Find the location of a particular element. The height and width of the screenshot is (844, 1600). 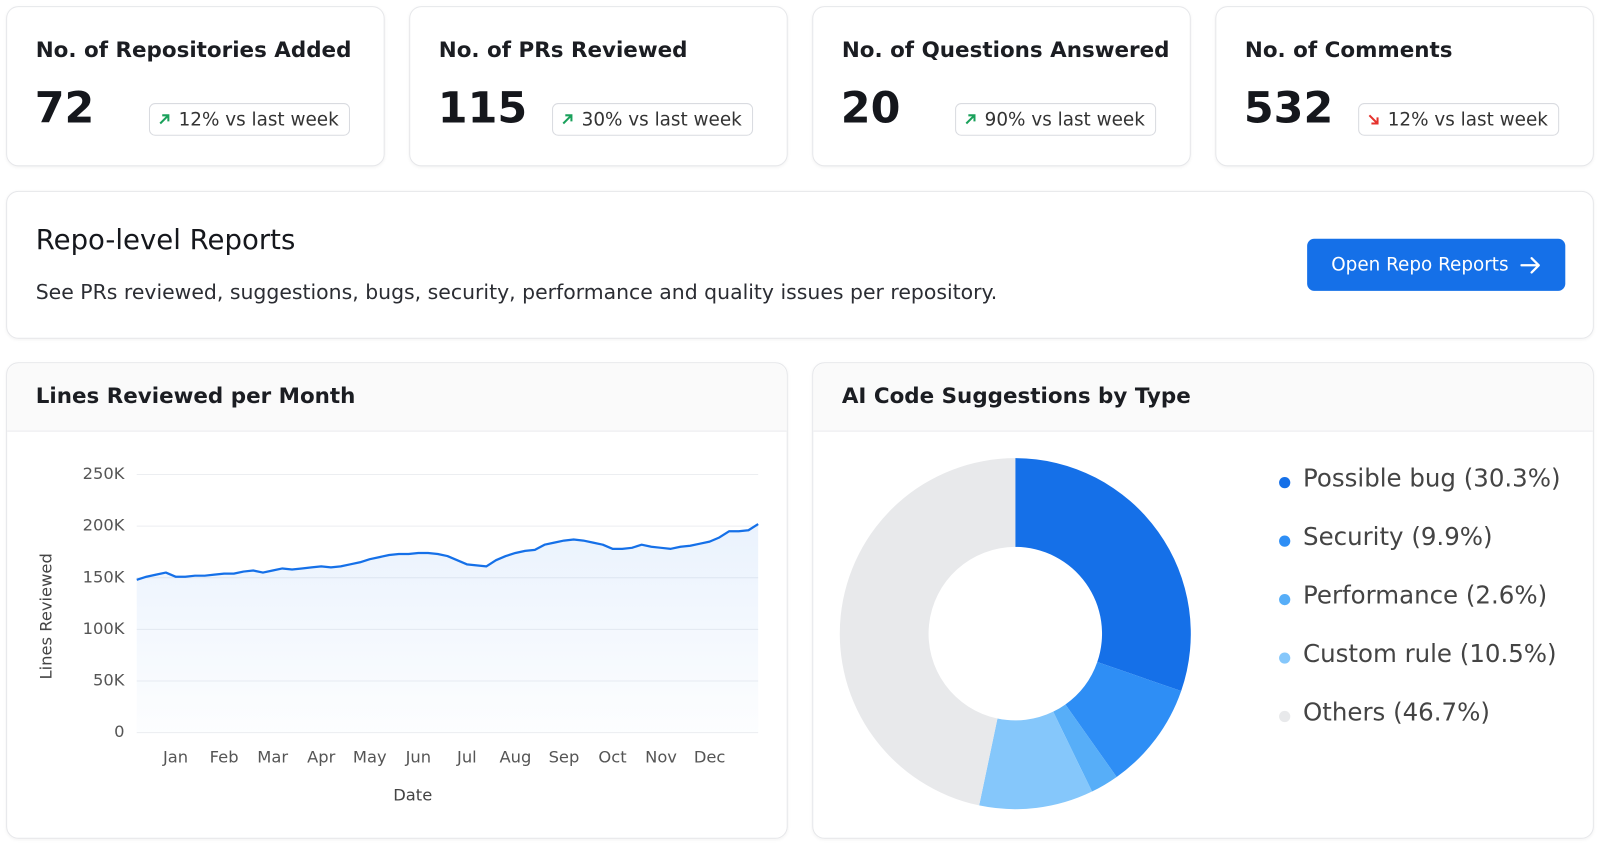

legend-name: Possible bug is located at coordinates (1379, 478).